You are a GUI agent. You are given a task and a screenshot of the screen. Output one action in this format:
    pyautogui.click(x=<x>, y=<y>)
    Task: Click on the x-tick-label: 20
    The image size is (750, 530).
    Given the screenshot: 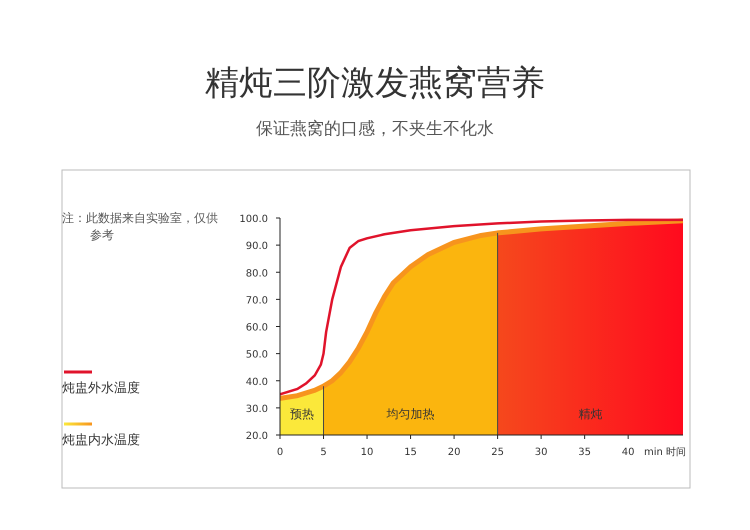 What is the action you would take?
    pyautogui.click(x=454, y=452)
    